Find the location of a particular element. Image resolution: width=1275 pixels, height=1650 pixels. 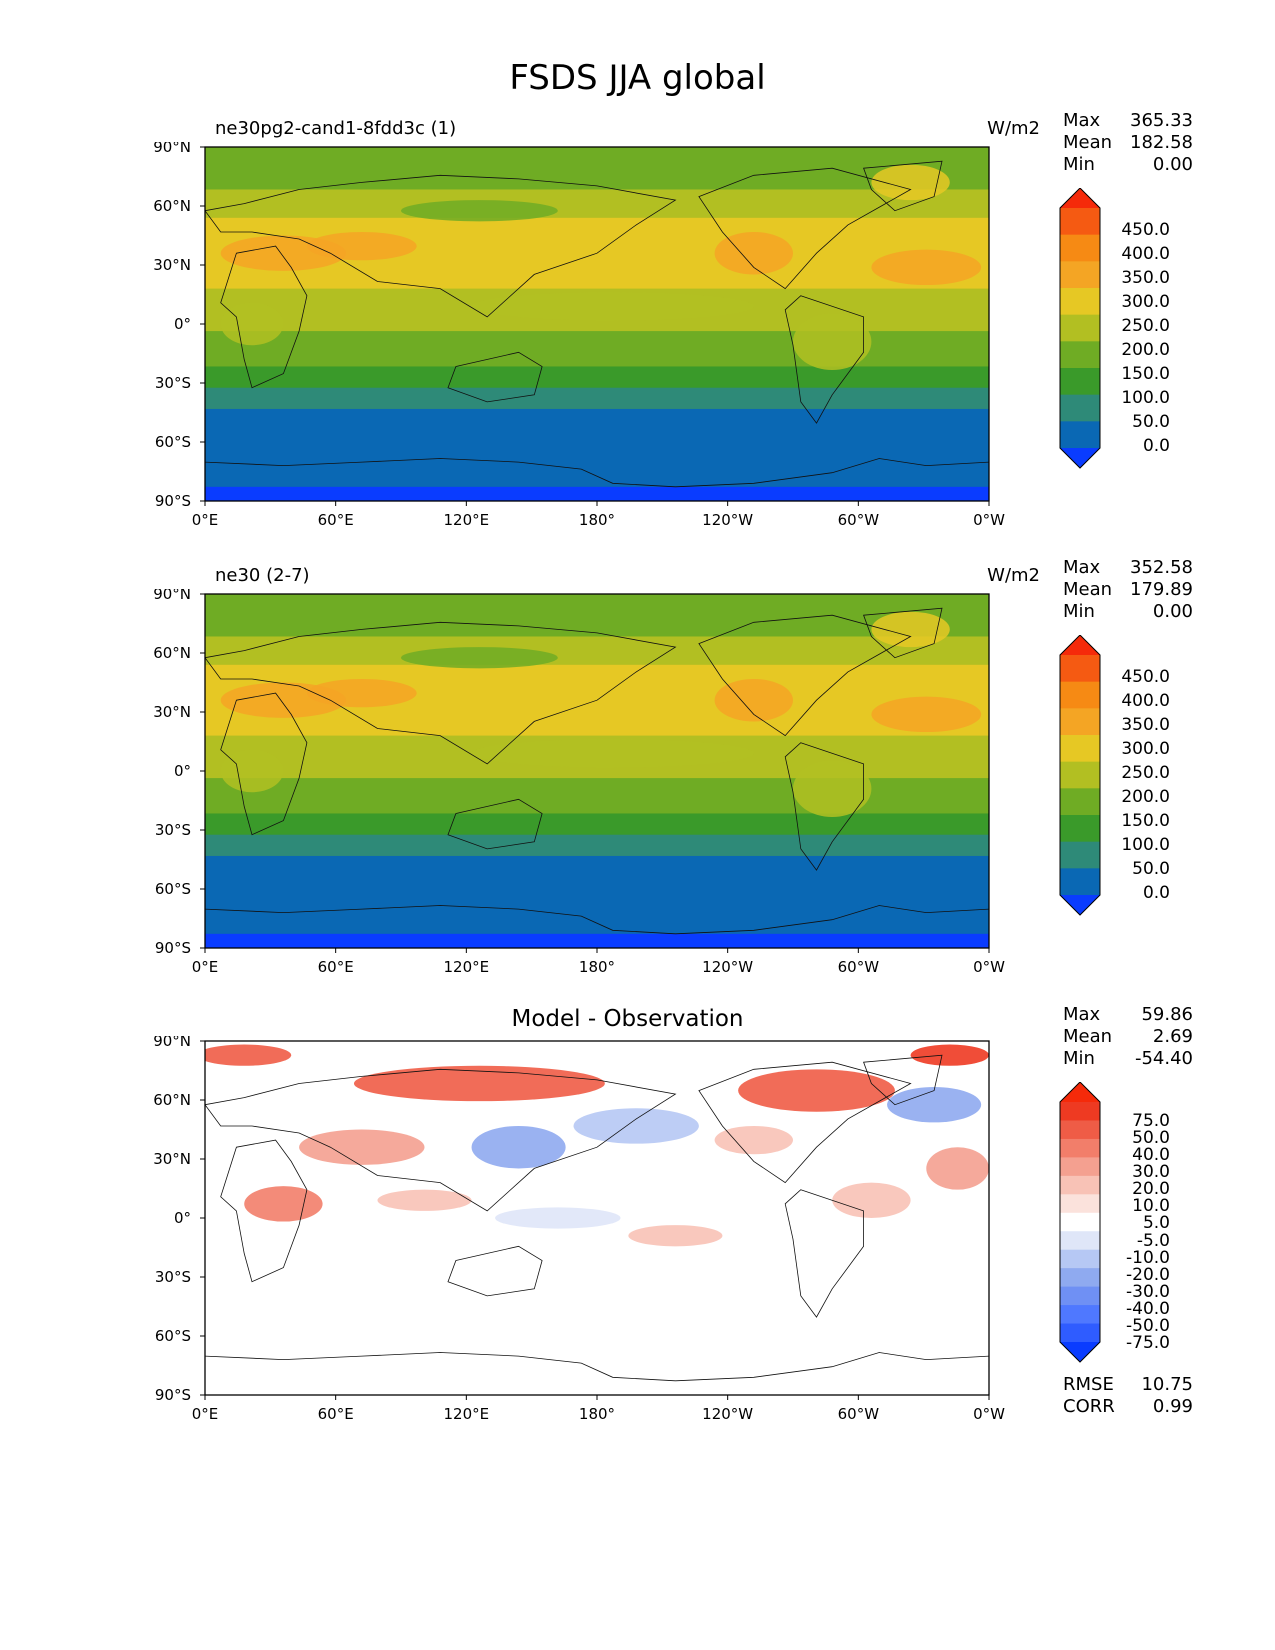

colorbar-level-label: -10.0 is located at coordinates (1148, 1257).